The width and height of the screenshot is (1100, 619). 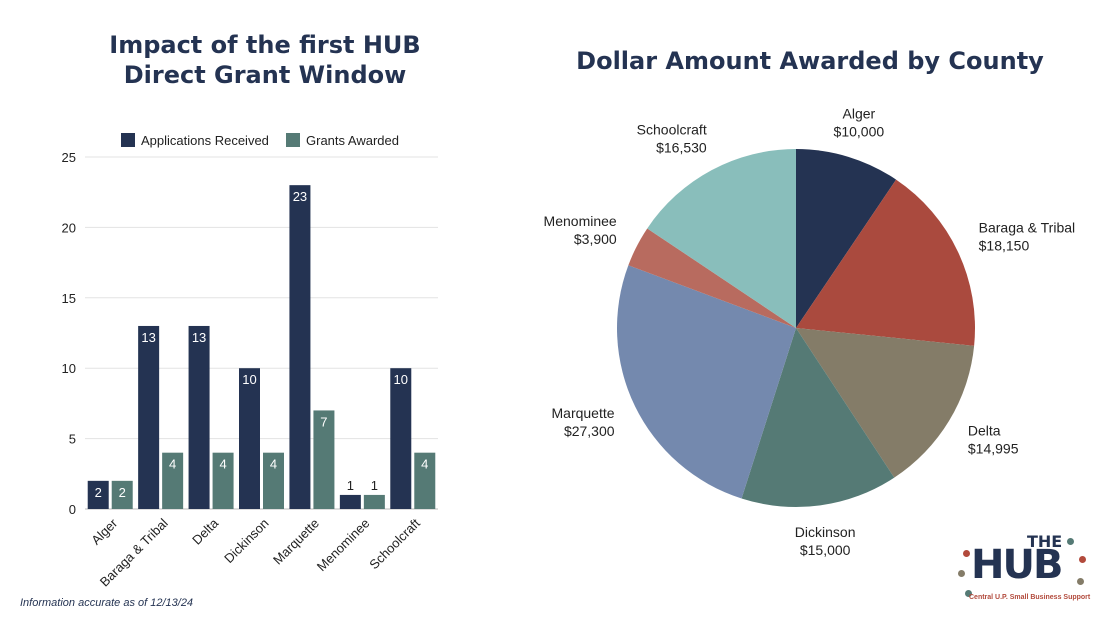 What do you see at coordinates (1045, 541) in the screenshot?
I see `logo-the-text: THE` at bounding box center [1045, 541].